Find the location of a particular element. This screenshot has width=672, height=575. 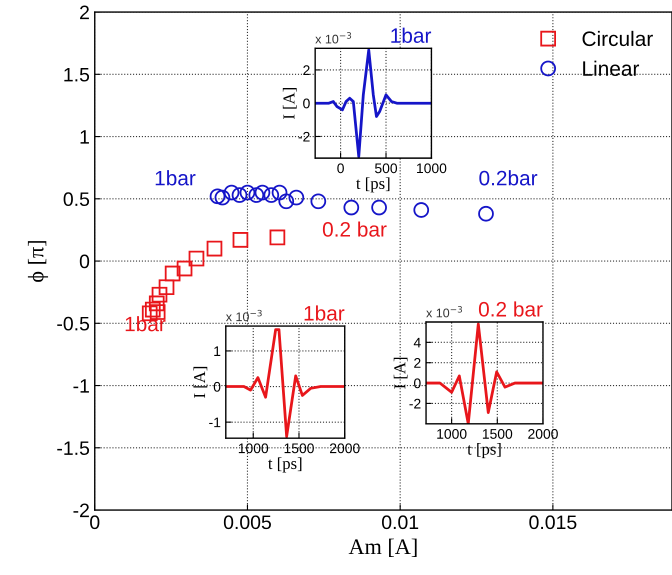

x-tick-label: 0.015 is located at coordinates (552, 522).